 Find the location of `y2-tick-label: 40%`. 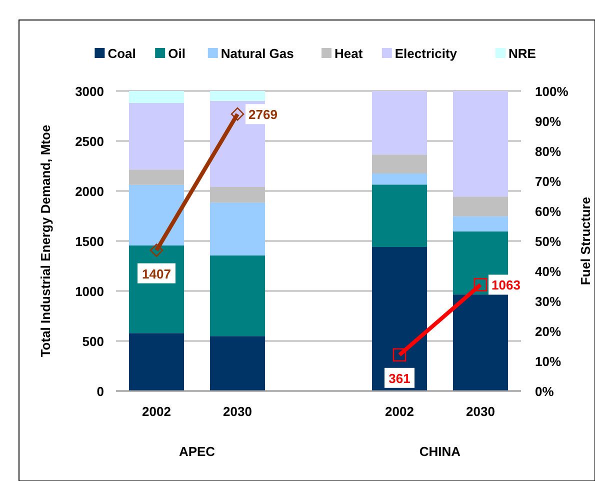

y2-tick-label: 40% is located at coordinates (548, 271).